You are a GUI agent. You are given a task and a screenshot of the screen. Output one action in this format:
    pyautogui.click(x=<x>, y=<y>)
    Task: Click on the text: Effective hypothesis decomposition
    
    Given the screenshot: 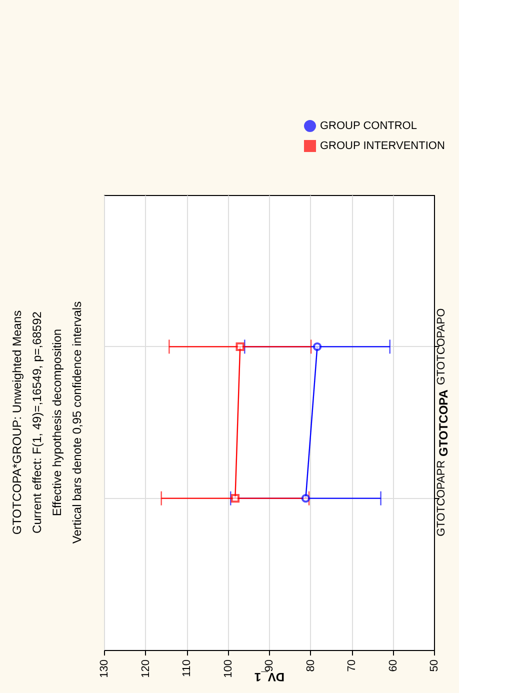 What is the action you would take?
    pyautogui.click(x=57, y=422)
    